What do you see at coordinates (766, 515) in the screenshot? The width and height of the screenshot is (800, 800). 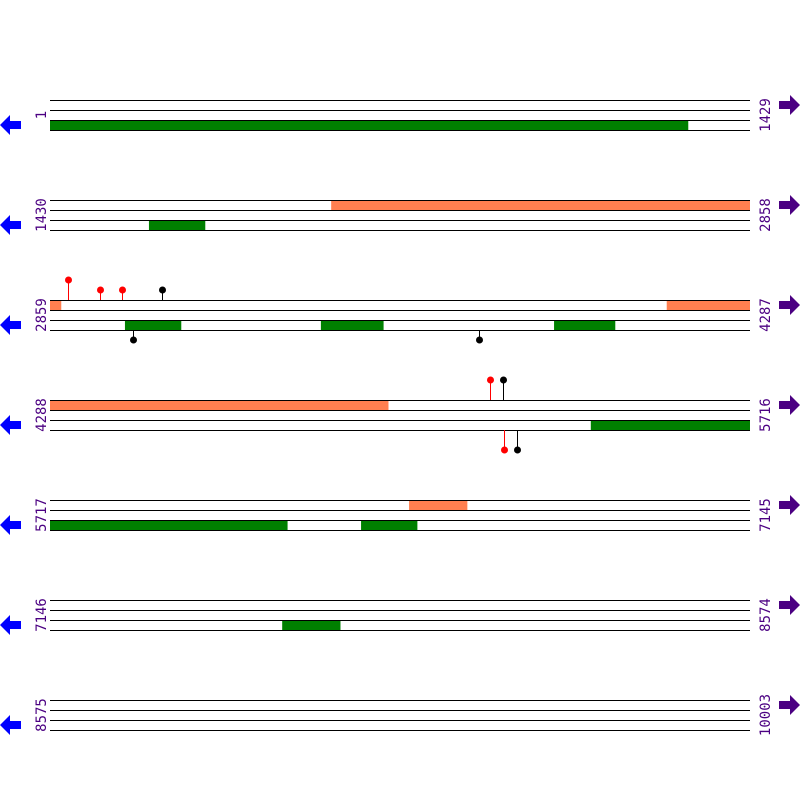 I see `row-end-label: 7145` at bounding box center [766, 515].